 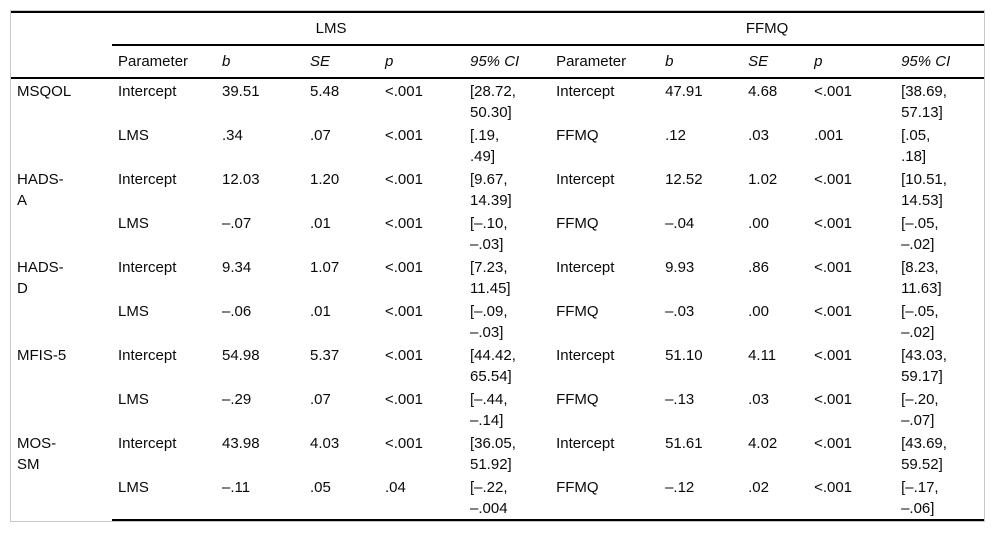 What do you see at coordinates (237, 399) in the screenshot?
I see `cell-b: –.29` at bounding box center [237, 399].